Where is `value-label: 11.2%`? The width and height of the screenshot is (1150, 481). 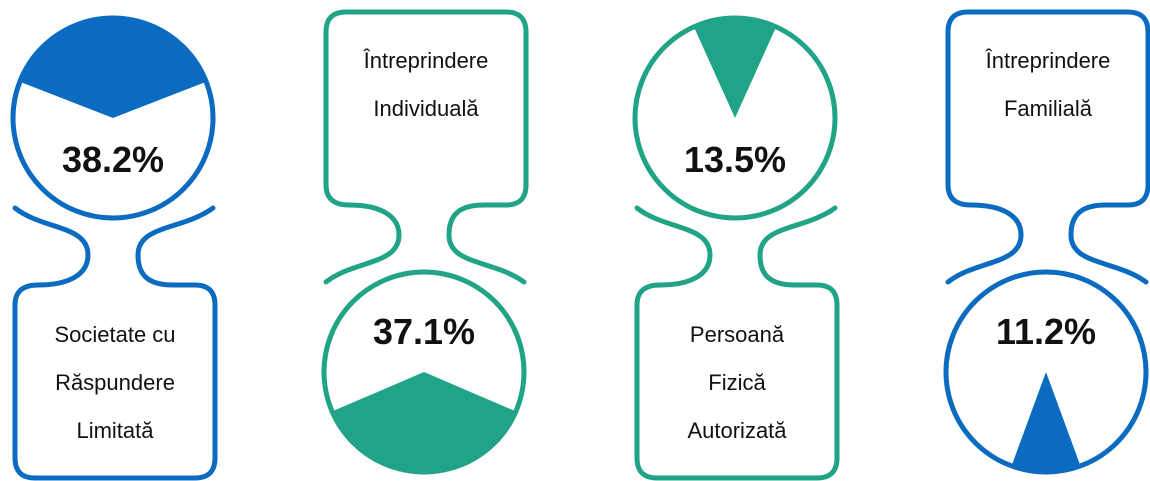
value-label: 11.2% is located at coordinates (1046, 331).